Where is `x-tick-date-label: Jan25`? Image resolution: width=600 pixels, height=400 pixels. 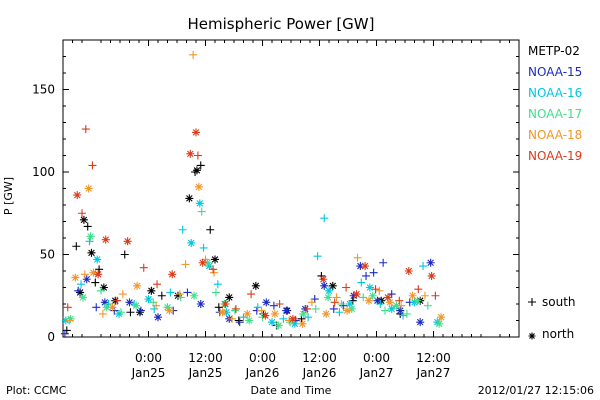 x-tick-date-label: Jan25 is located at coordinates (148, 373).